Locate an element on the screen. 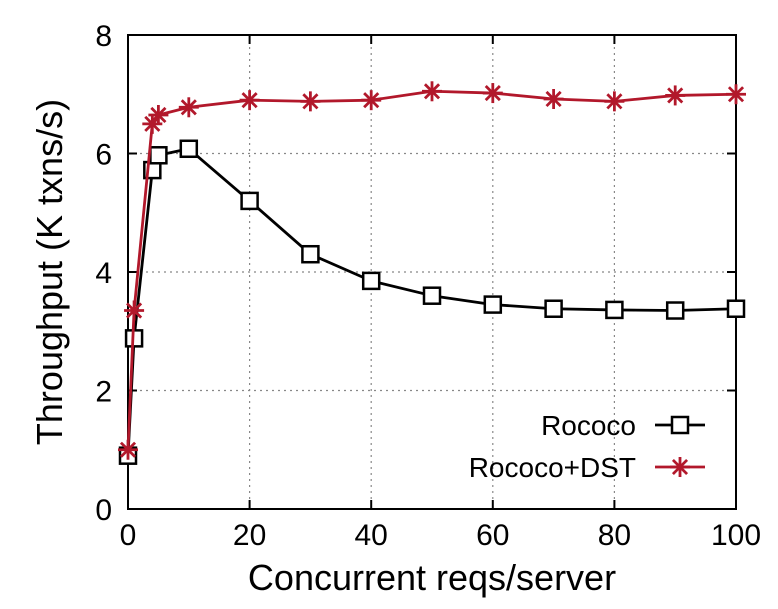 The width and height of the screenshot is (778, 609). x-tick-label: 0 is located at coordinates (128, 535).